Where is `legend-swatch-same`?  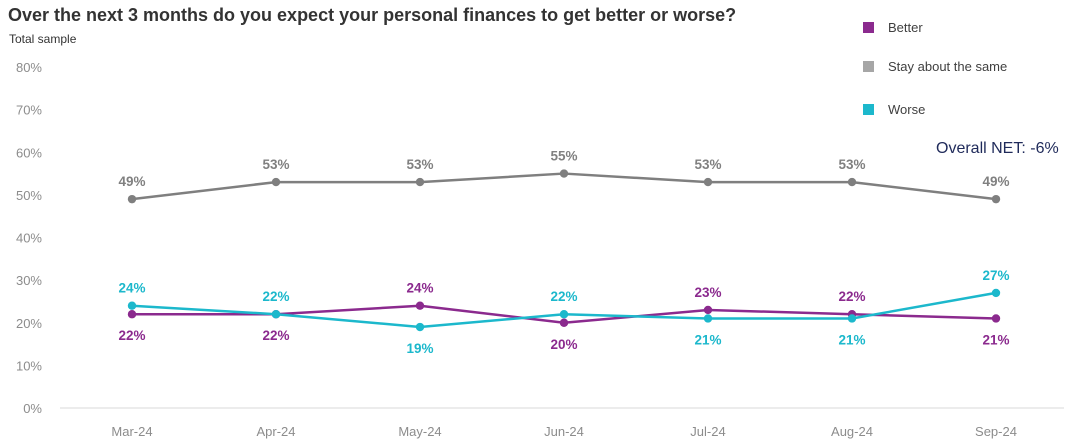 legend-swatch-same is located at coordinates (868, 66).